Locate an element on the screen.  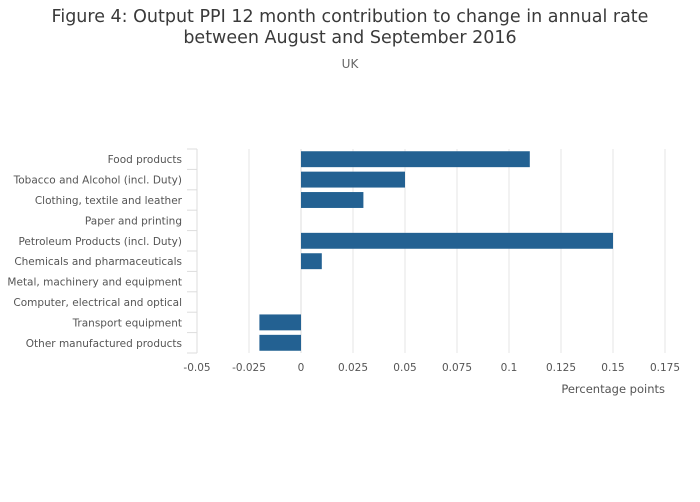
x-tick-label: -0.025 is located at coordinates (249, 368).